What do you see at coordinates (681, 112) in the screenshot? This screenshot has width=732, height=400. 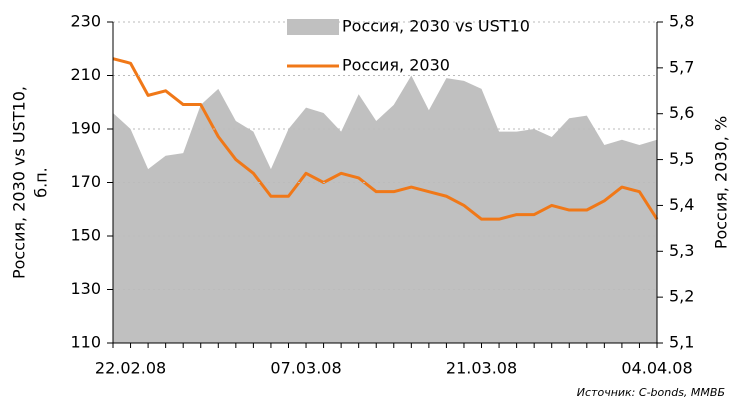 I see `y2-tick-label: 5,6` at bounding box center [681, 112].